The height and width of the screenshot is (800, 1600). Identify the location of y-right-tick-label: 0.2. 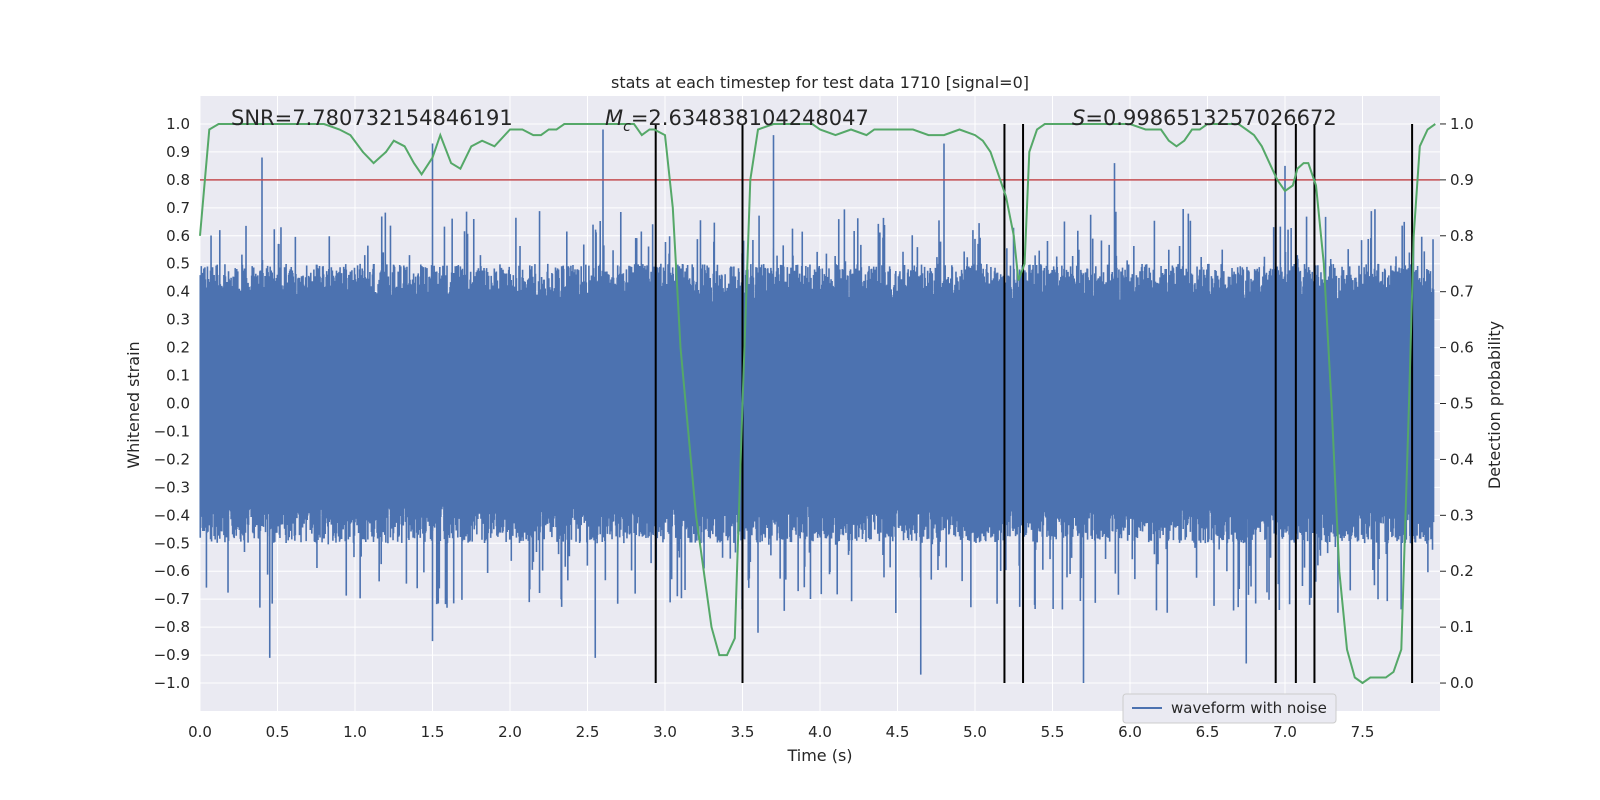
(1462, 571).